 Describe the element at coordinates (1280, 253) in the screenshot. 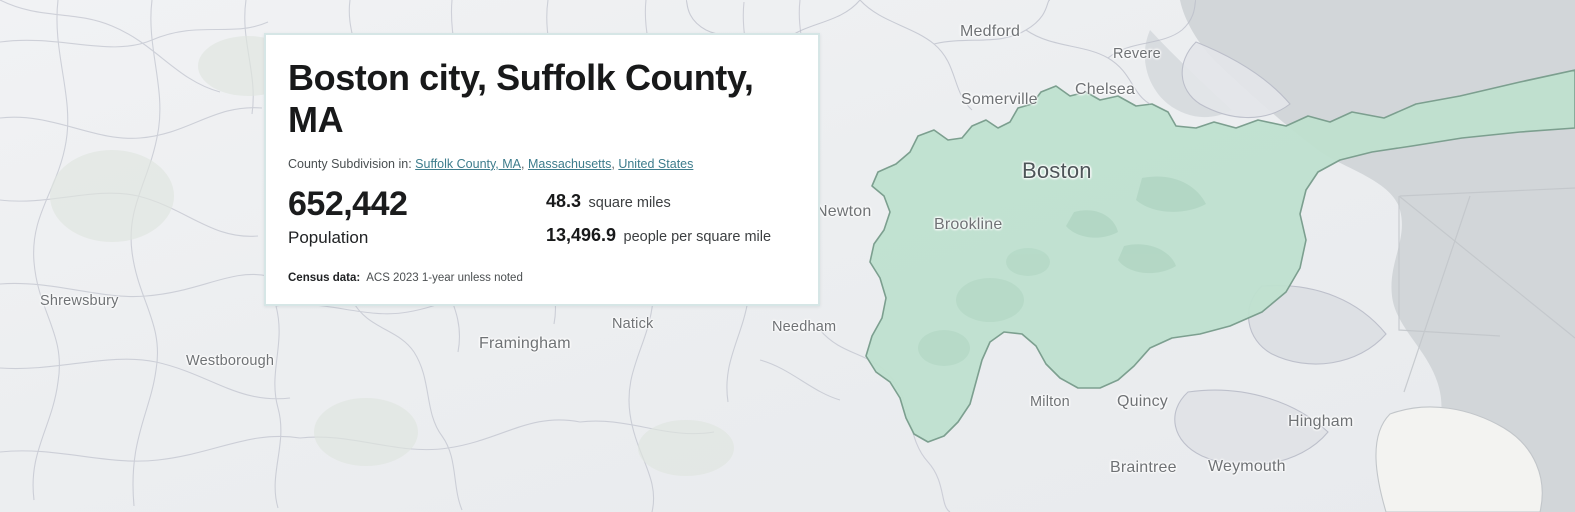

I see `map-neighbor-towns` at that location.